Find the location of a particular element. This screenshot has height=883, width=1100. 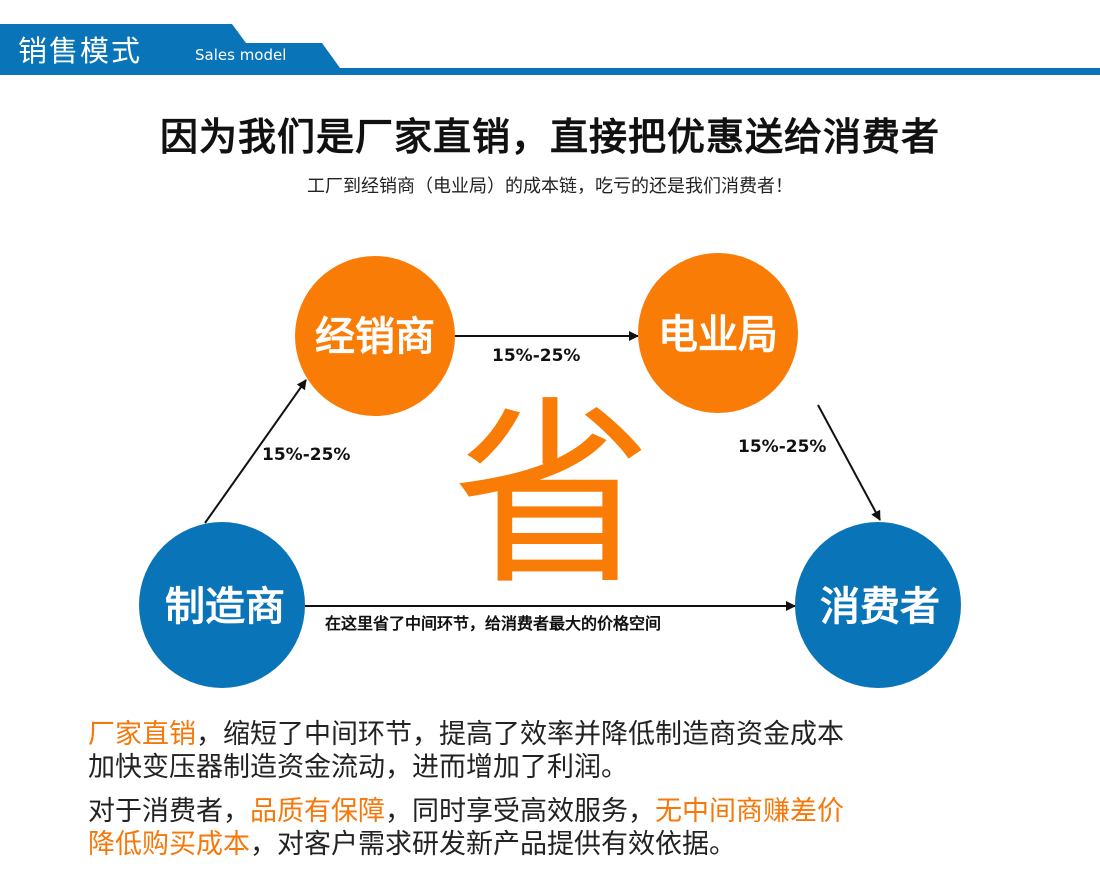

highlight: 降低购买成本 is located at coordinates (169, 844).